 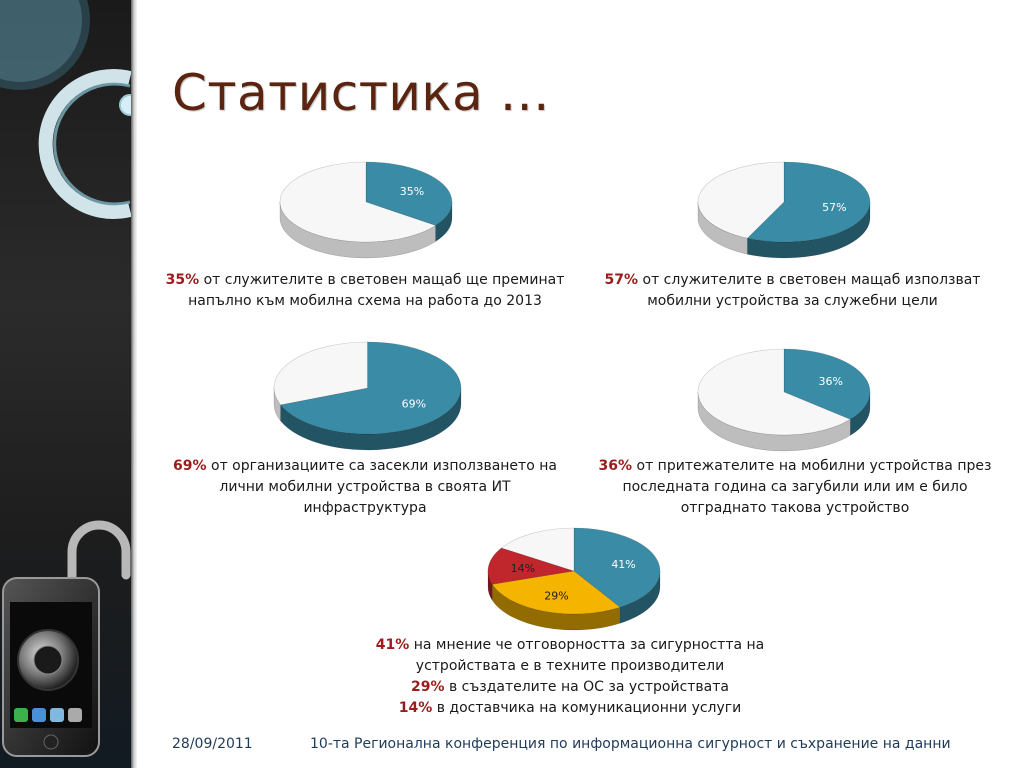 I want to click on caption-5-text-4: в доставчика на комуникационни услуги, so click(x=589, y=708).